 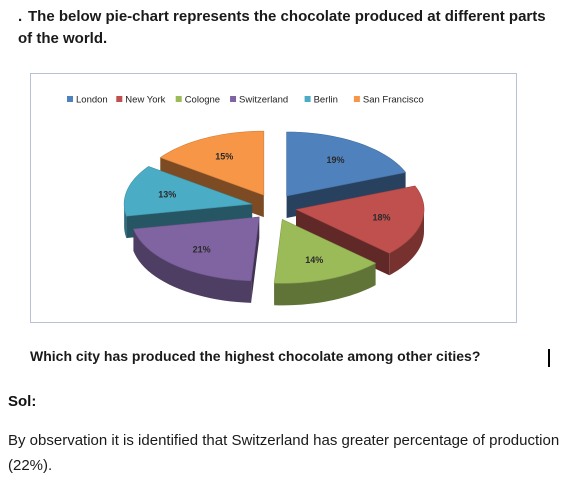 What do you see at coordinates (188, 191) in the screenshot?
I see `slice-berlin` at bounding box center [188, 191].